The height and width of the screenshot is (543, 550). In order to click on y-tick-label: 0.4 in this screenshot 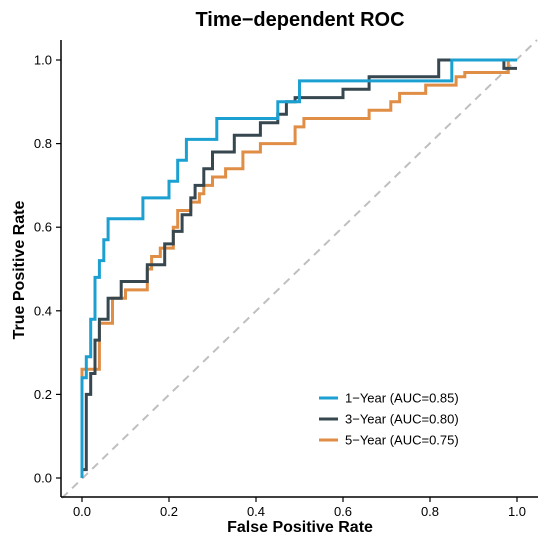, I will do `click(43, 310)`.